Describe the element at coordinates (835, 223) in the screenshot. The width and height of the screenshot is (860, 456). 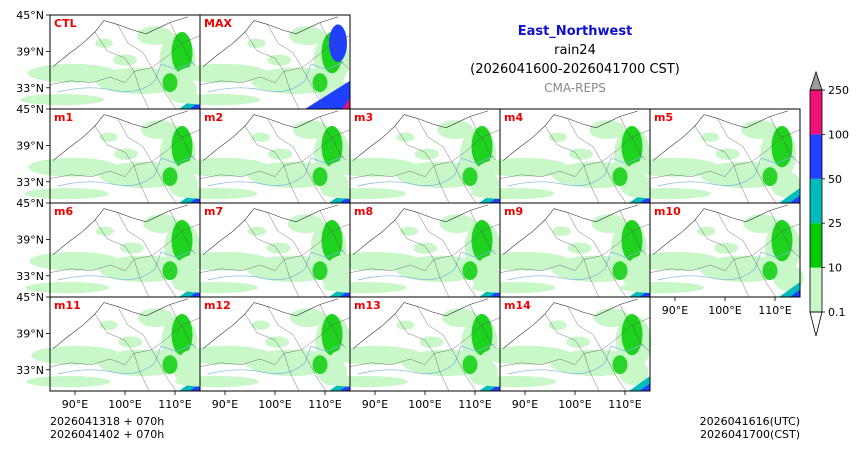
I see `colorbar-tick-label: 25` at that location.